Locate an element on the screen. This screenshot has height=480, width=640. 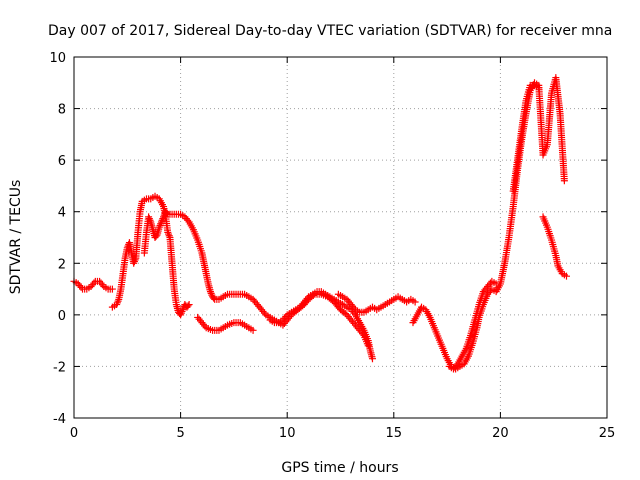
y-tick-label: 2 is located at coordinates (62, 264).